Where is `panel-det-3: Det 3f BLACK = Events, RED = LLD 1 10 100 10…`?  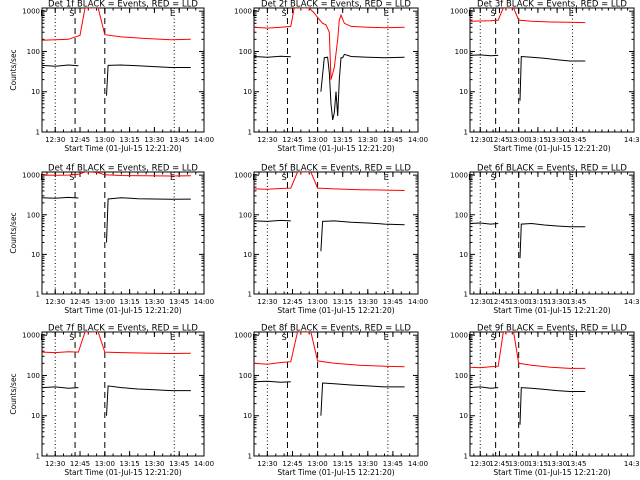 panel-det-3: Det 3f BLACK = Events, RED = LLD 1 10 100 10… is located at coordinates (545, 76).